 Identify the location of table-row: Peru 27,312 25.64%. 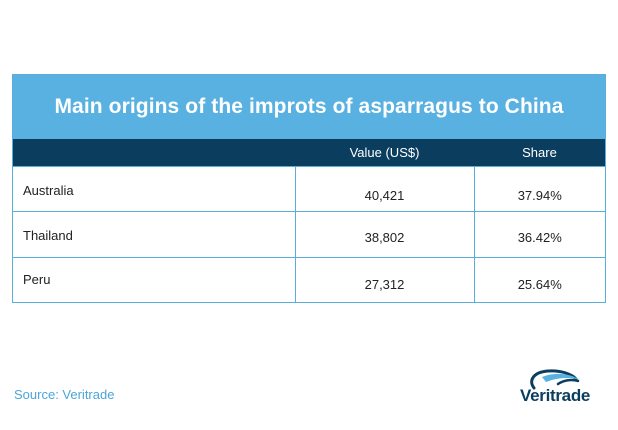
(309, 279).